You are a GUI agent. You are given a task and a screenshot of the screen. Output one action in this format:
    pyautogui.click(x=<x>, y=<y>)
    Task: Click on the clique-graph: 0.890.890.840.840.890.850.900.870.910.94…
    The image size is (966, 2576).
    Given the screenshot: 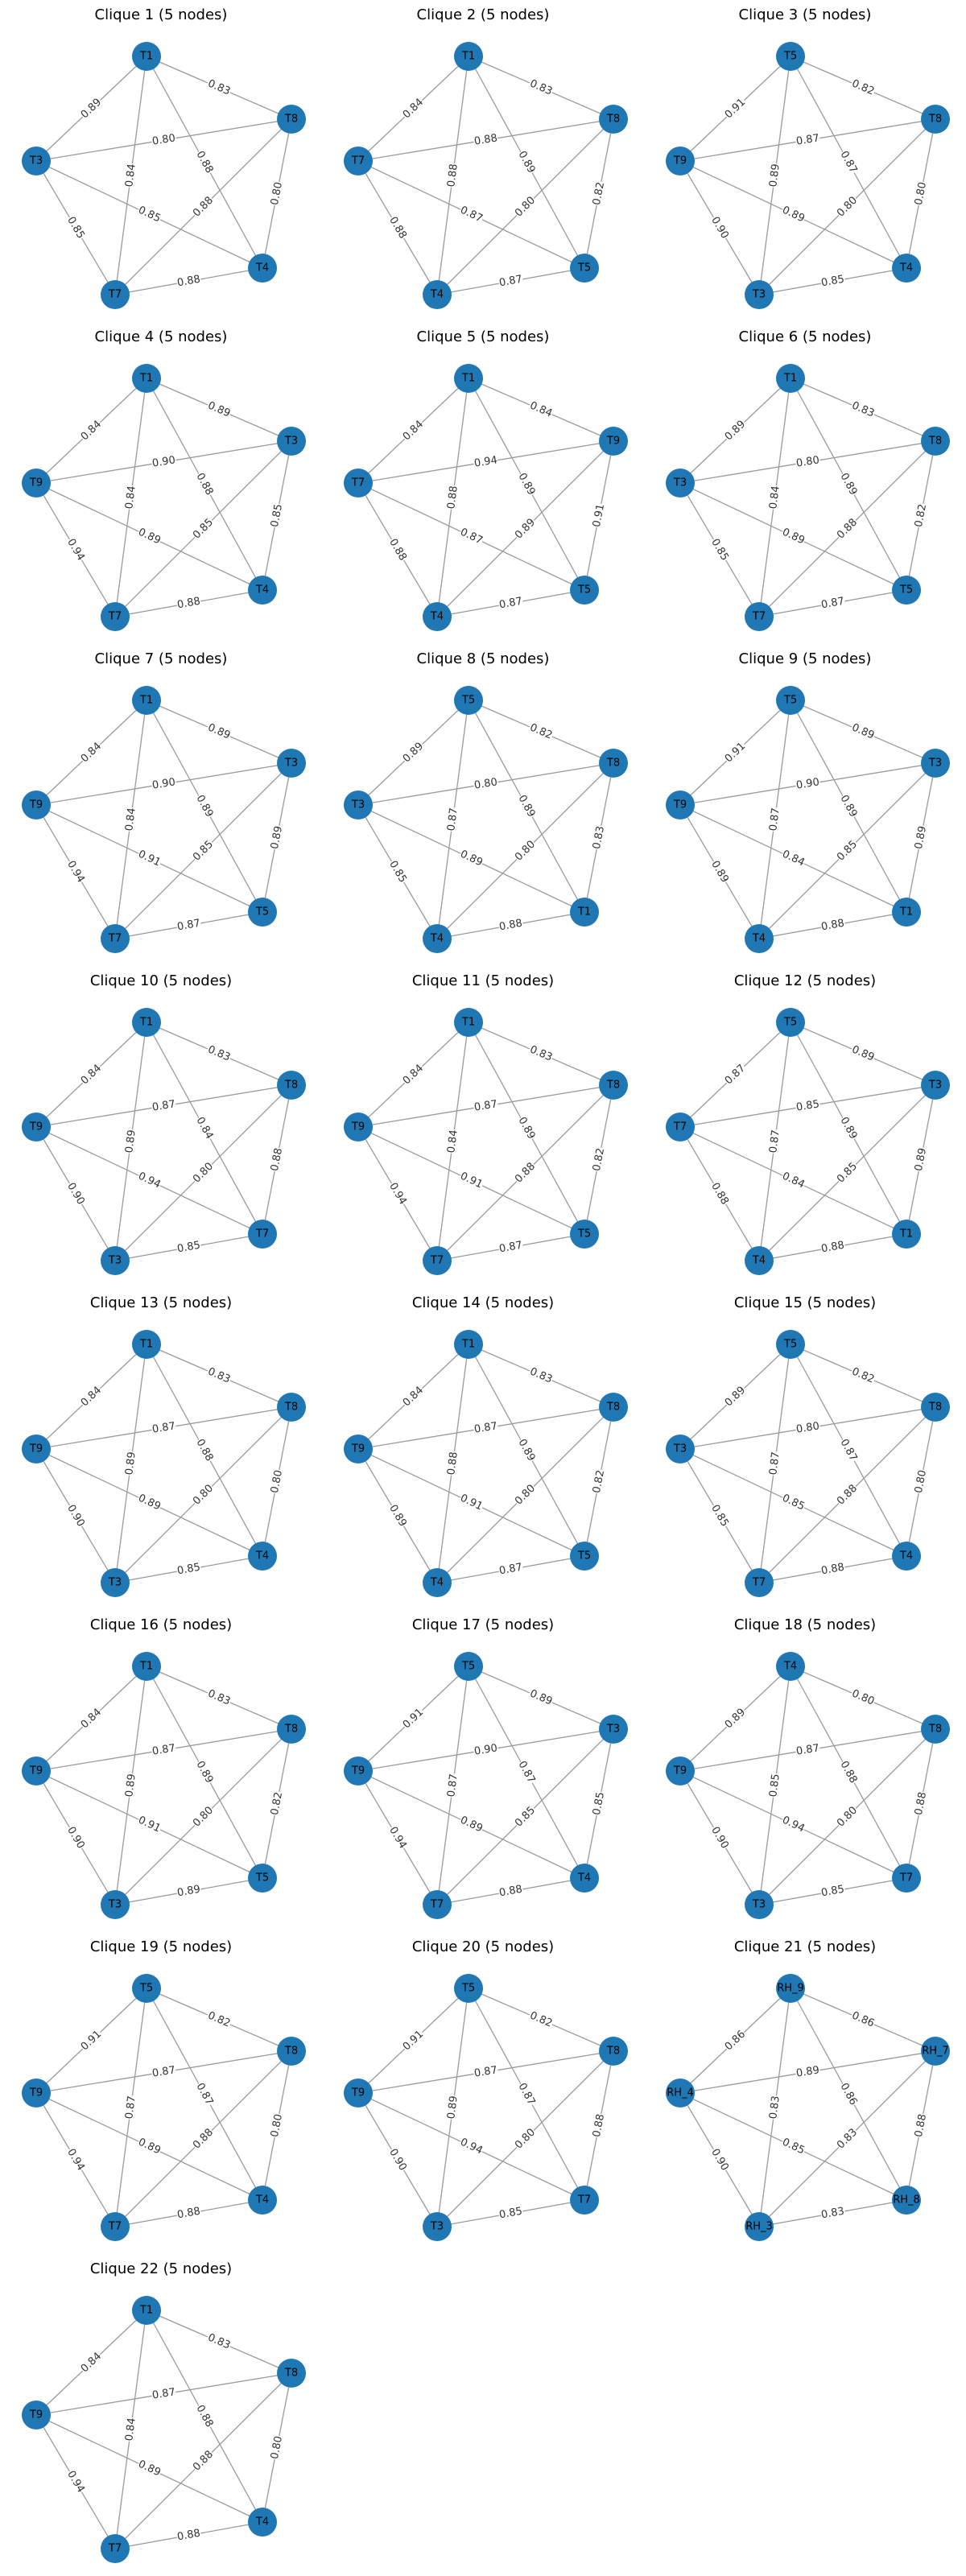 What is the action you would take?
    pyautogui.click(x=161, y=805)
    